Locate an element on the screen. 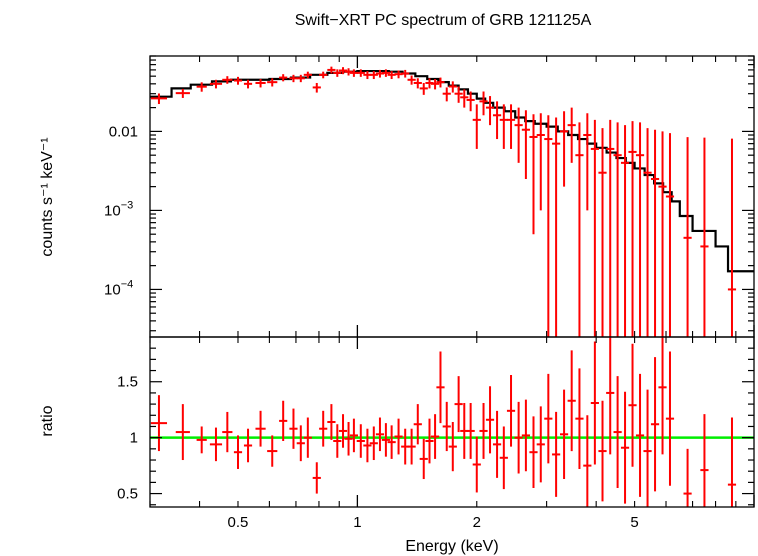 This screenshot has width=758, height=556. energy-x-tick-label: 1 is located at coordinates (357, 522).